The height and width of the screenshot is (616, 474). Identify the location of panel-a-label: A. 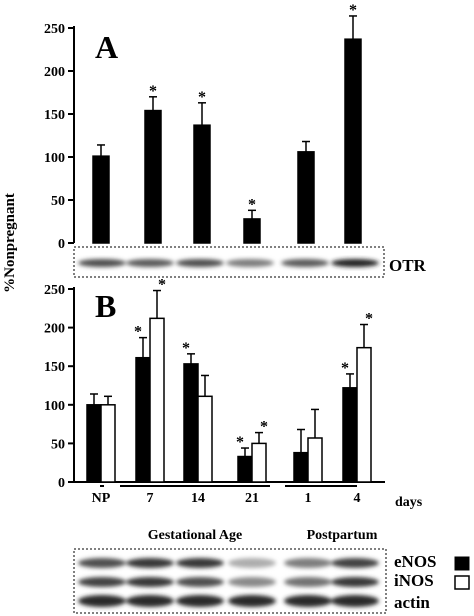
(106, 47).